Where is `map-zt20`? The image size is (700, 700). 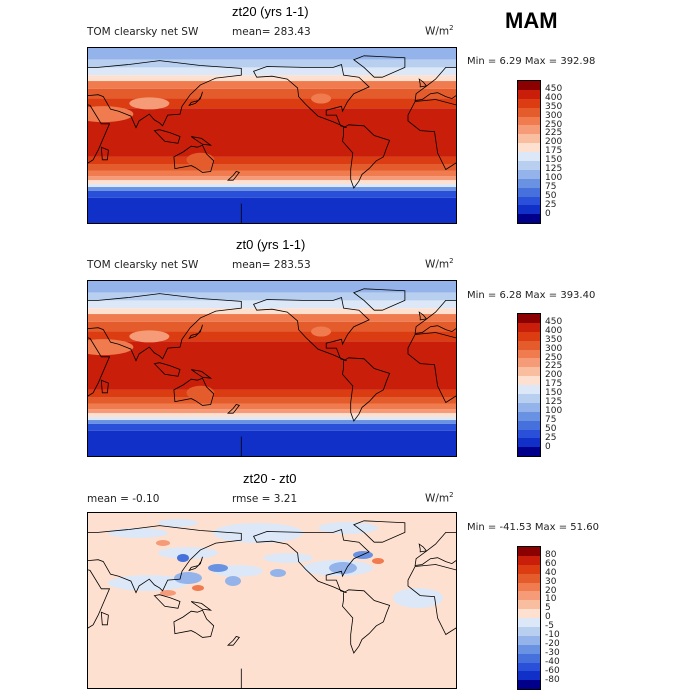
map-zt20 is located at coordinates (272, 135).